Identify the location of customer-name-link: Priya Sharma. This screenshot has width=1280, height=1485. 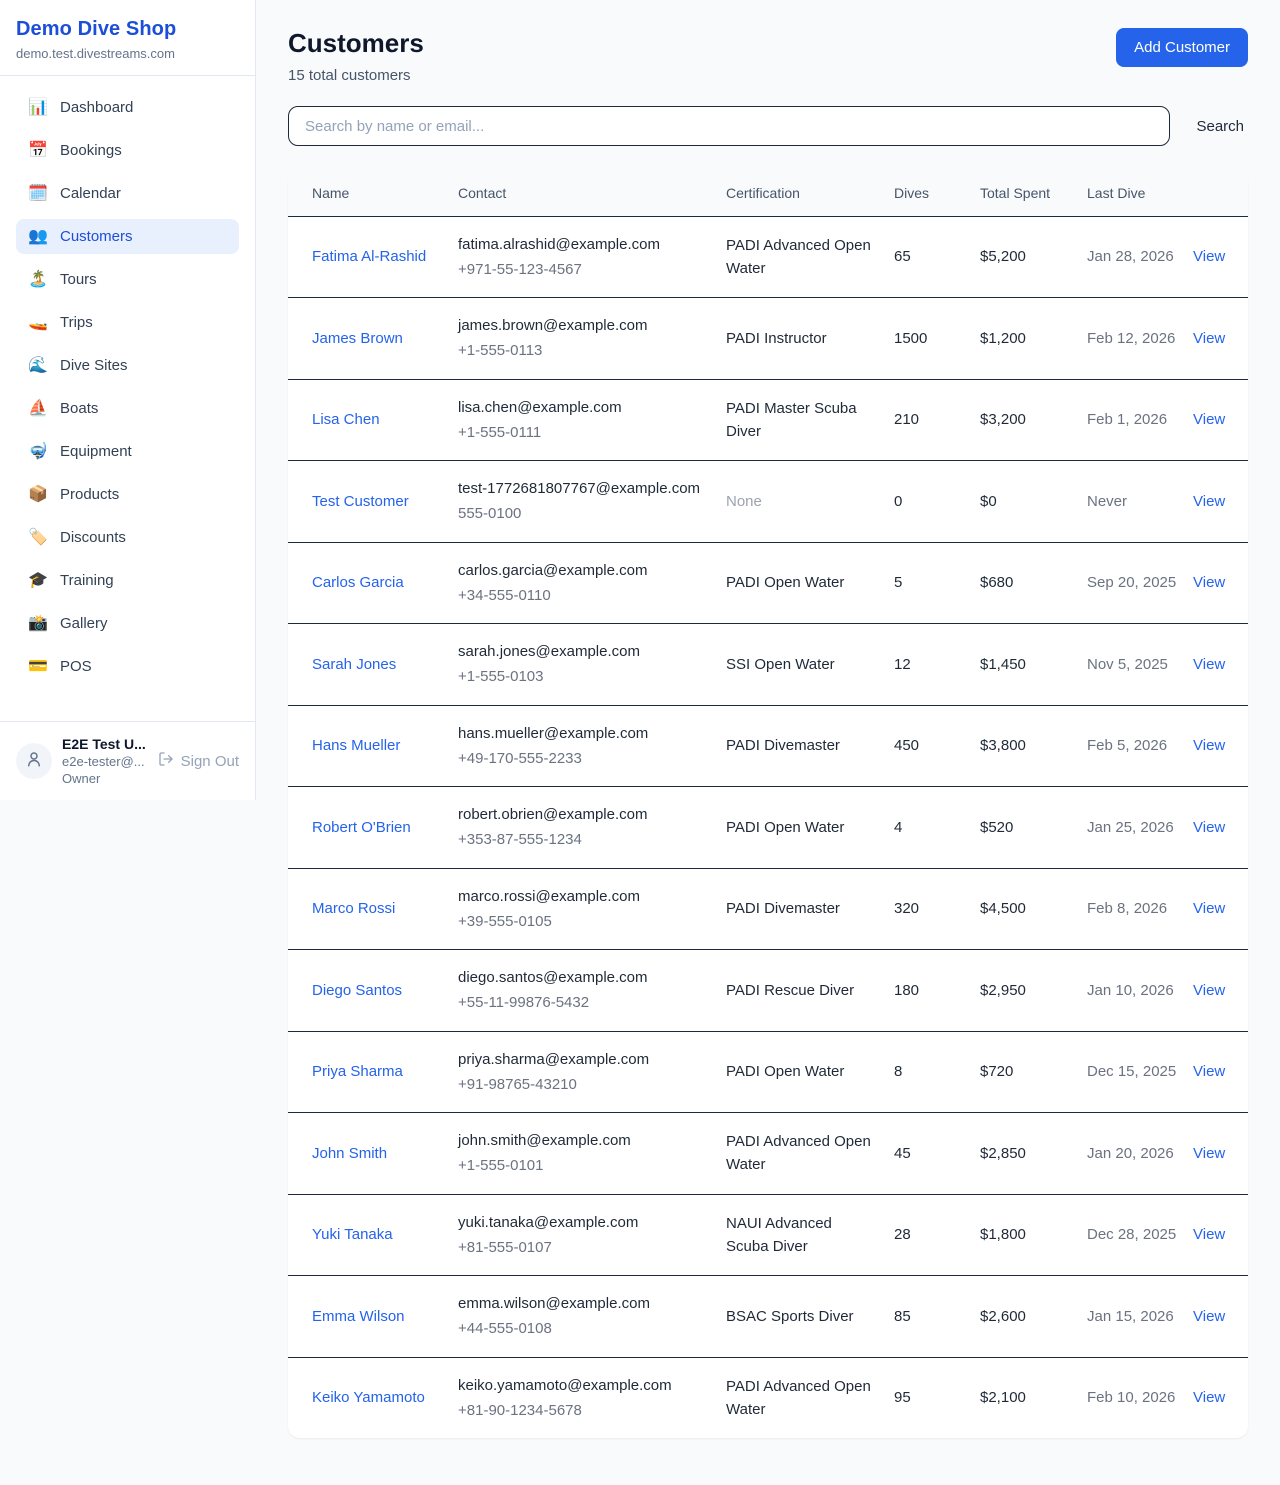
(357, 1072).